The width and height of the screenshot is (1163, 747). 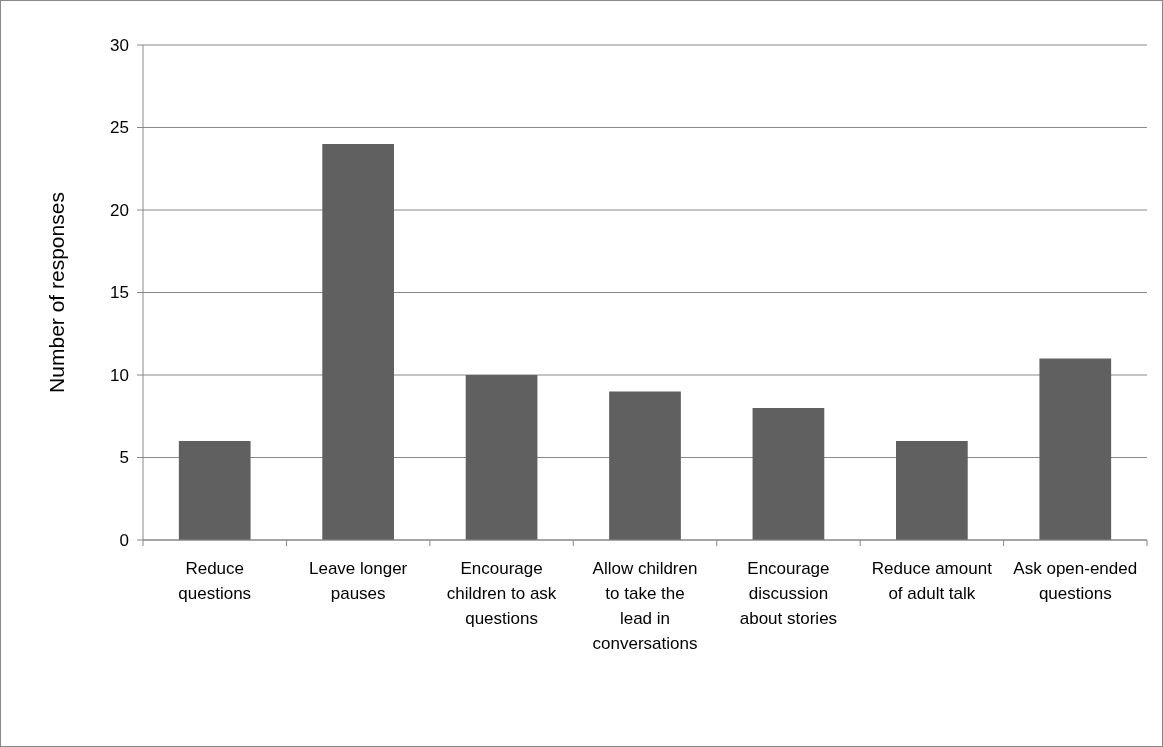 I want to click on x-tick-label: Reduce amount of adult talk, so click(x=932, y=581).